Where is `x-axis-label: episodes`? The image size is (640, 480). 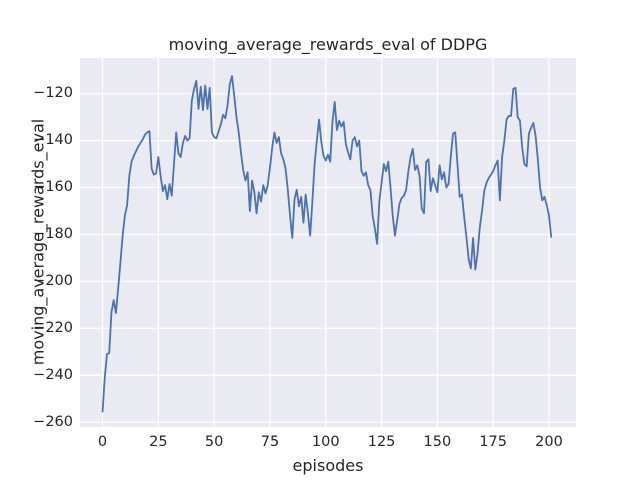 x-axis-label: episodes is located at coordinates (328, 465).